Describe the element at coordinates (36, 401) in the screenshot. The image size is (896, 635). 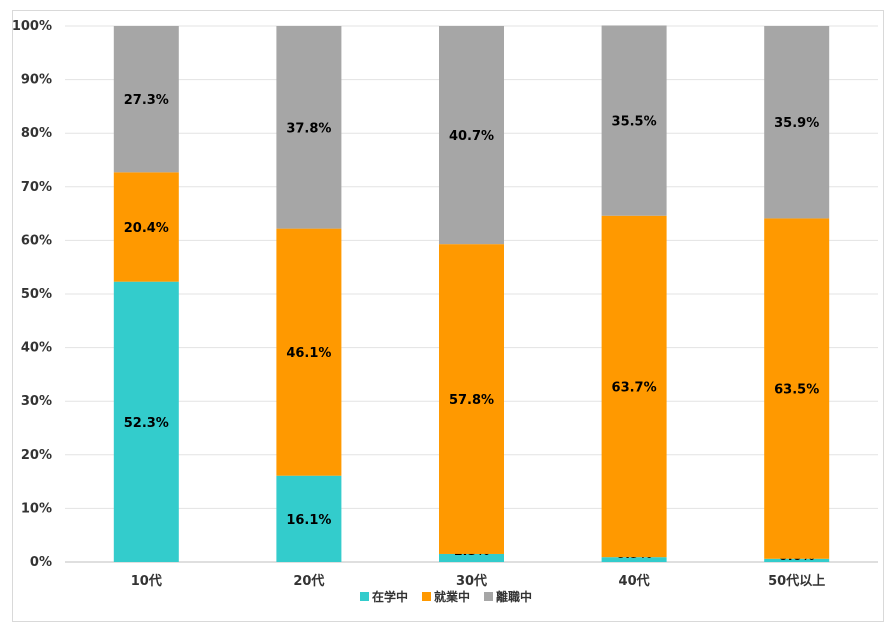
I see `y-tick-label: 30%` at that location.